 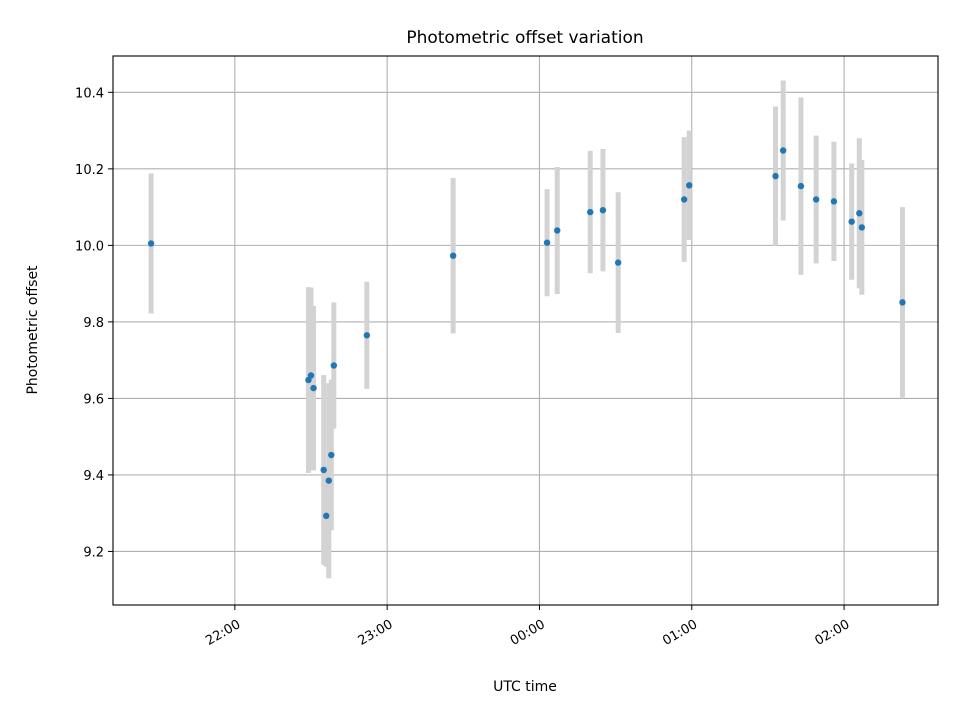 I want to click on y-tick-label: 10.2, so click(x=89, y=170).